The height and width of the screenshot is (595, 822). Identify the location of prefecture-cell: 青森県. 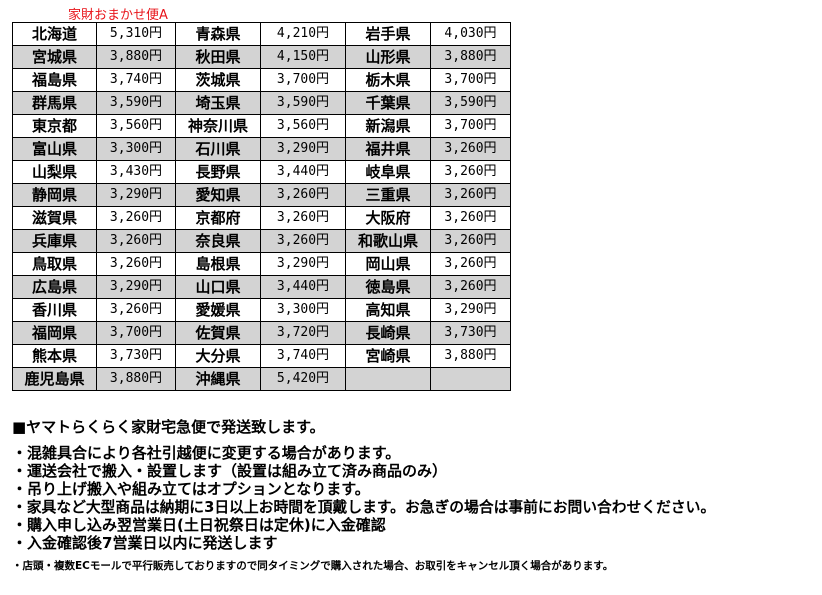
(218, 34).